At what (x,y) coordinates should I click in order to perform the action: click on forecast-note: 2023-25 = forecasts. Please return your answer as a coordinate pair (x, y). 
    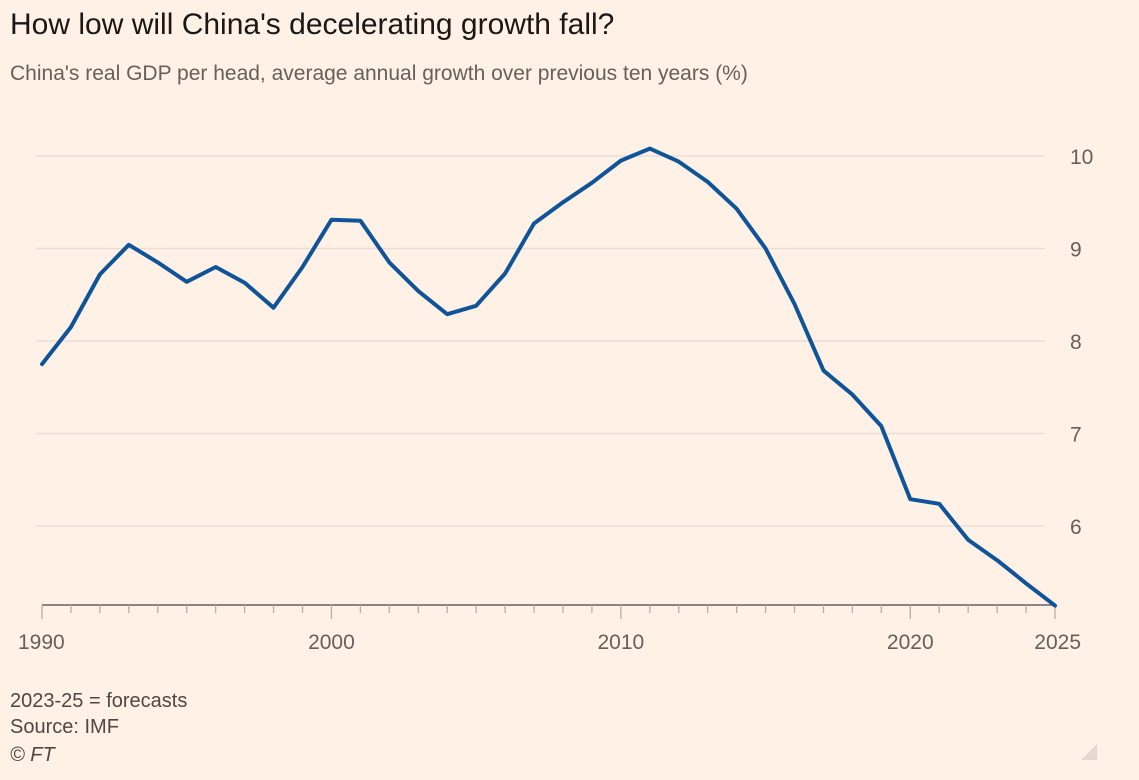
    Looking at the image, I should click on (99, 701).